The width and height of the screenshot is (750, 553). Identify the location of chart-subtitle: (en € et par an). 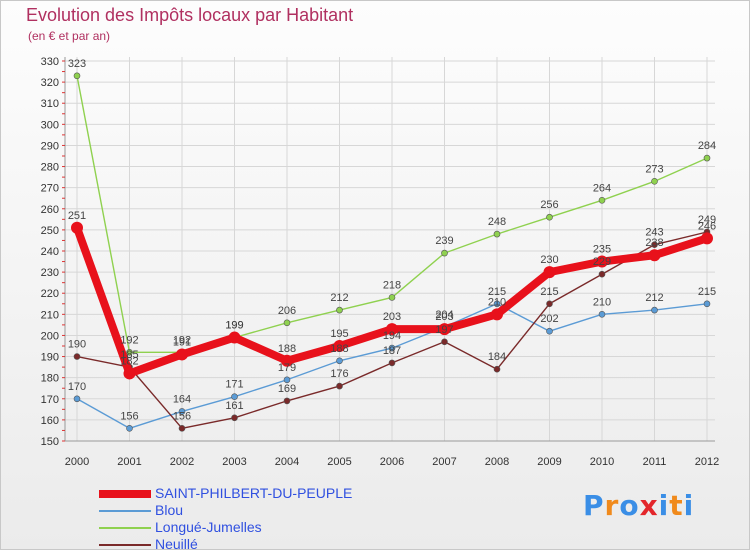
(69, 36).